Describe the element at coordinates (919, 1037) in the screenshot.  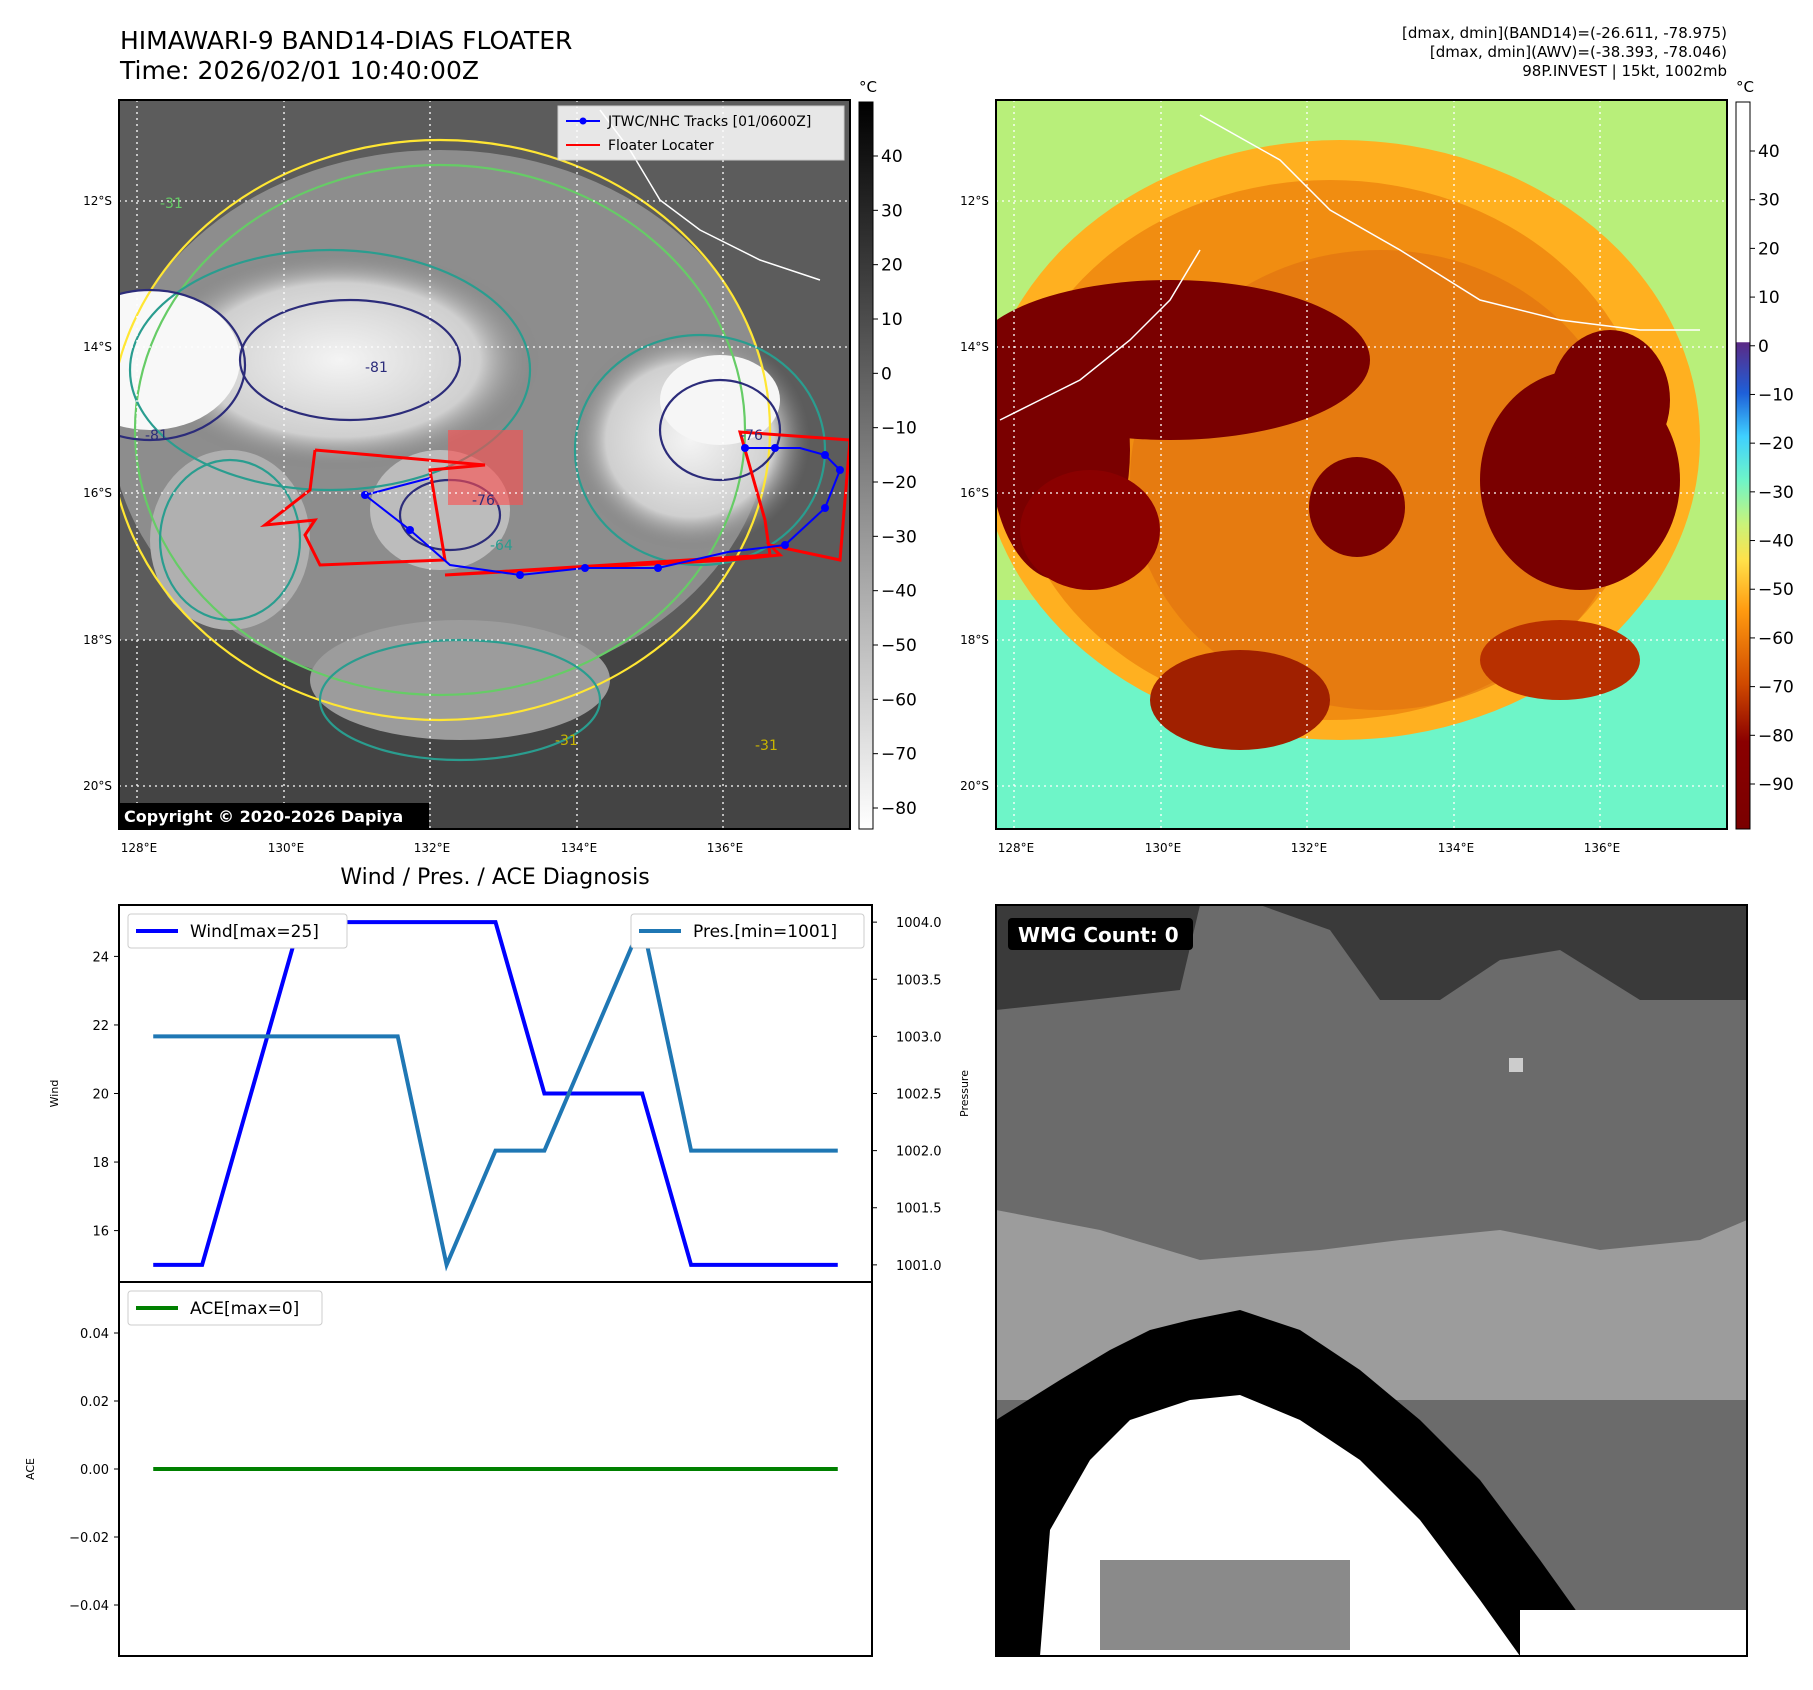
I see `pressure-ytick: 1003.0` at that location.